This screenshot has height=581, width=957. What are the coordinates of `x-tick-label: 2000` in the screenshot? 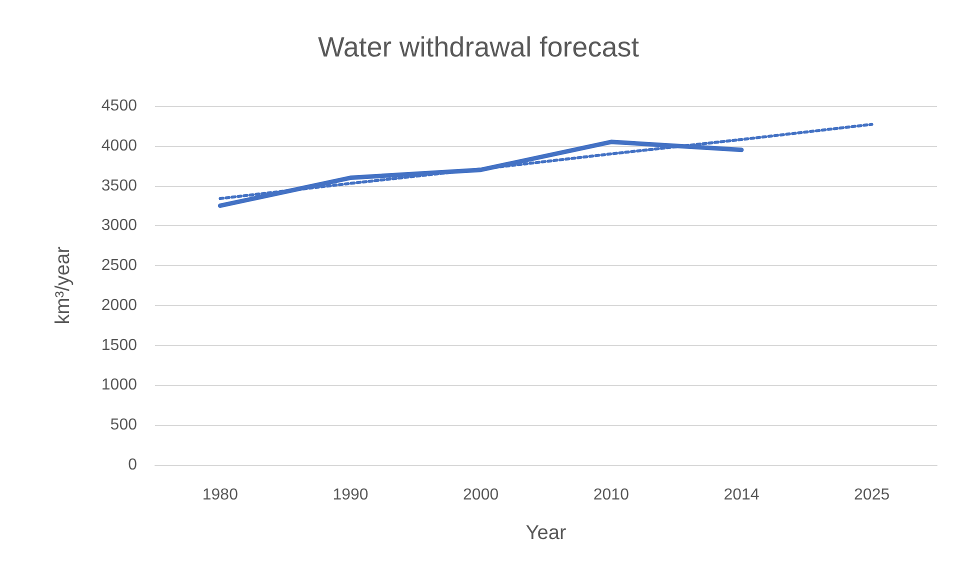 It's located at (481, 495).